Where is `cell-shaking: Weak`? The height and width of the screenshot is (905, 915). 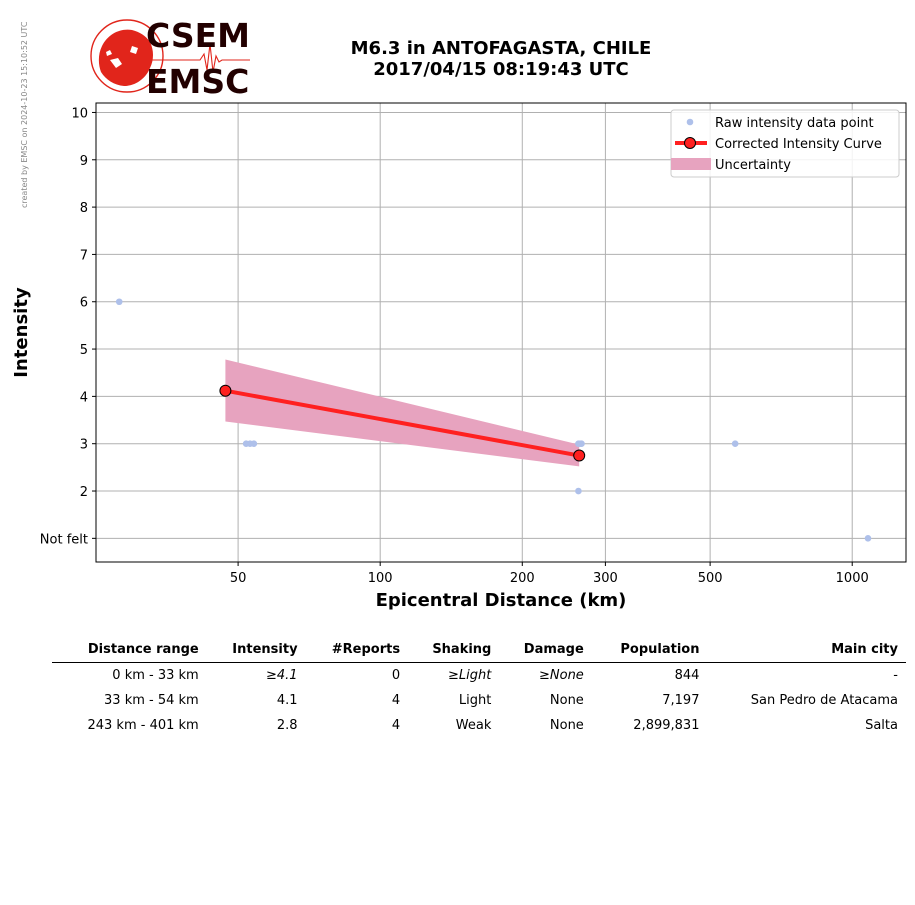
cell-shaking: Weak is located at coordinates (473, 725).